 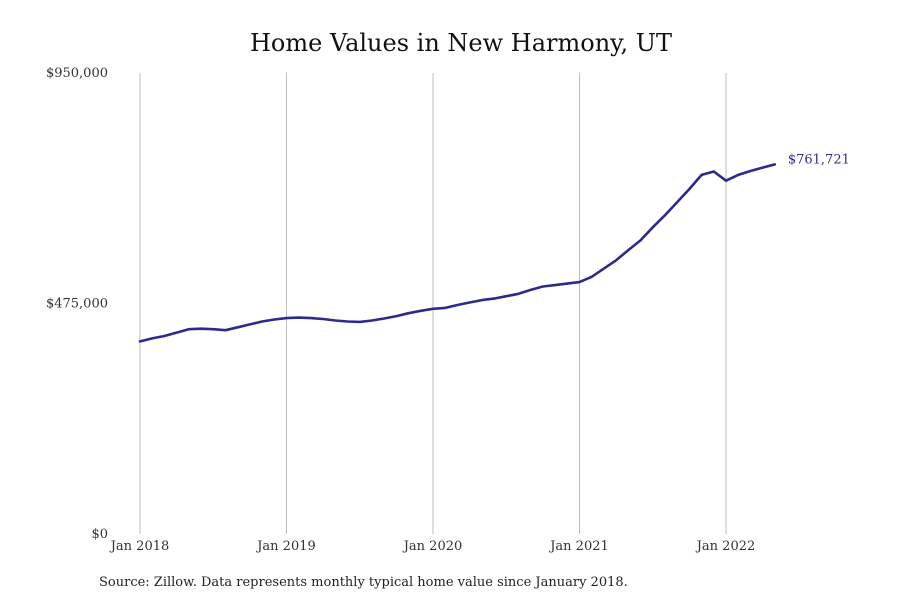 What do you see at coordinates (139, 546) in the screenshot?
I see `x-tick-label: Jan 2018` at bounding box center [139, 546].